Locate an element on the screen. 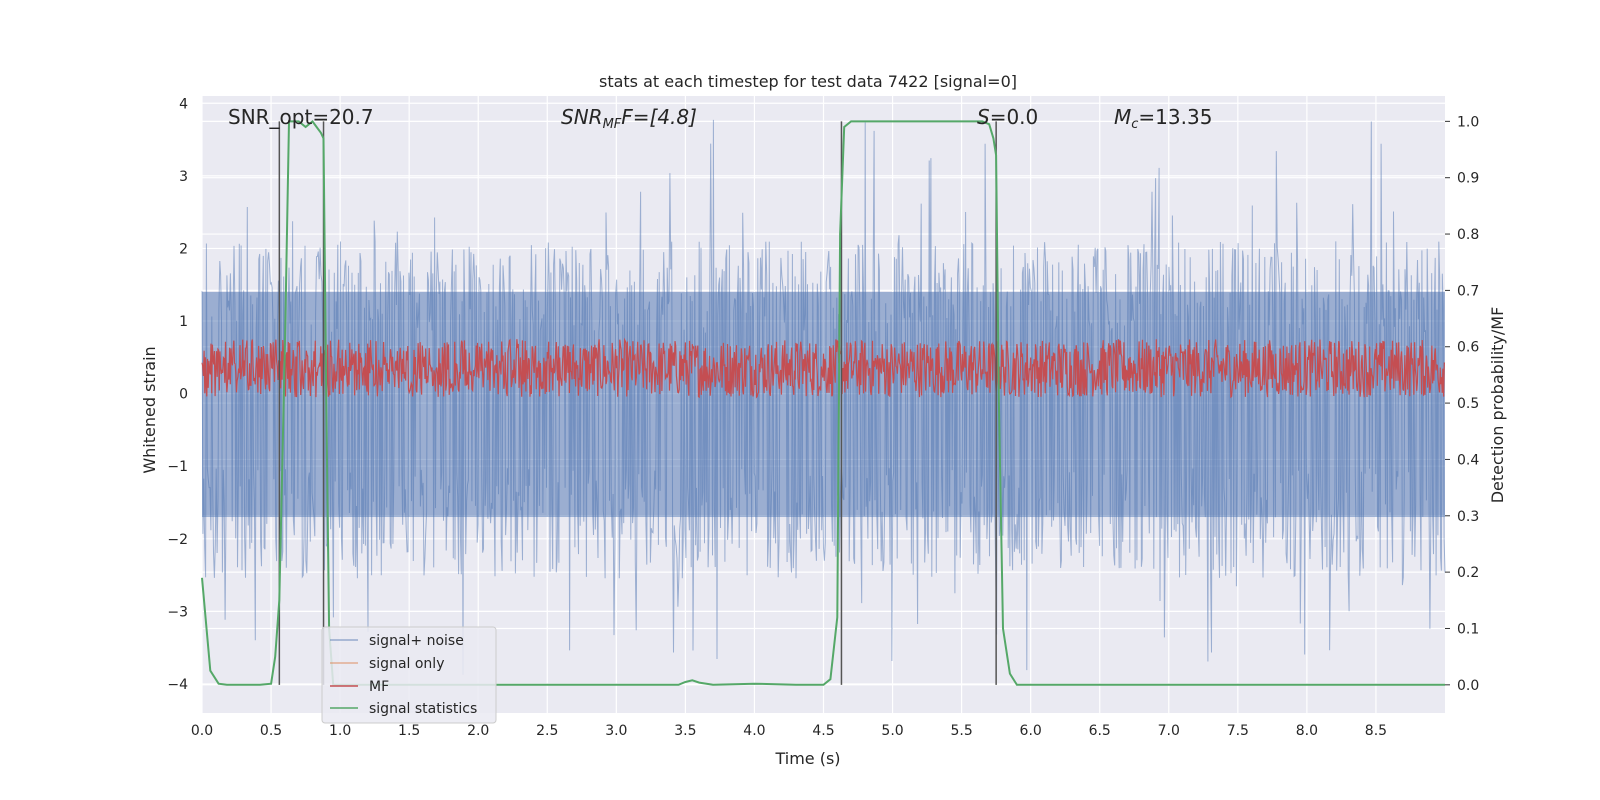 This screenshot has height=800, width=1600. x-tick-label: 7.5 is located at coordinates (1238, 731).